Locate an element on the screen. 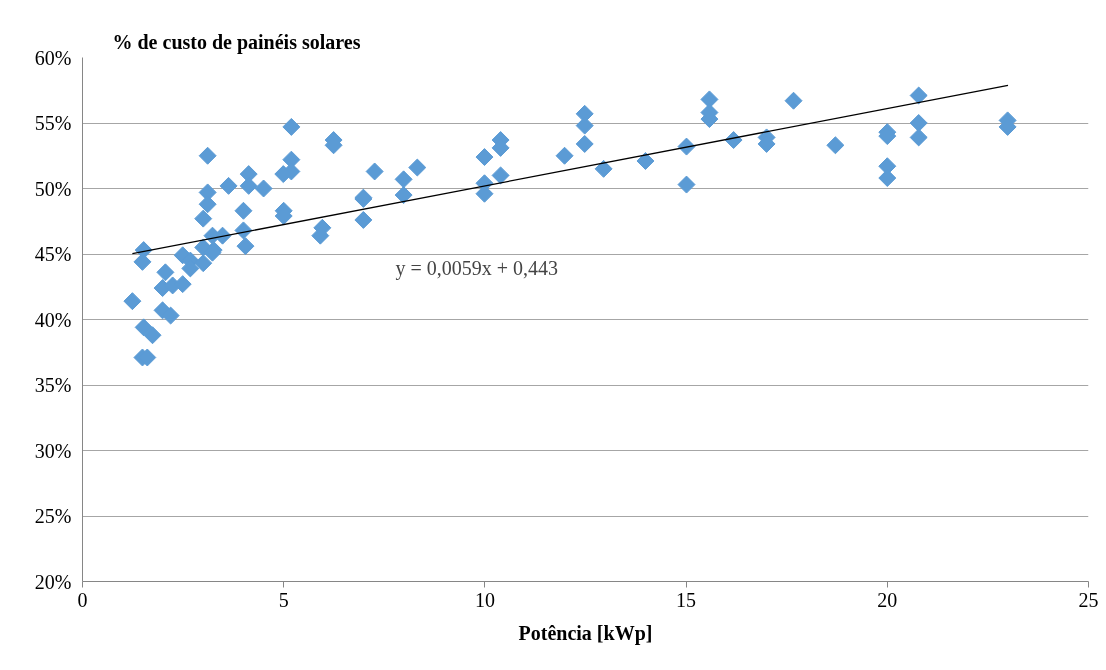  x-tick-label: 0 is located at coordinates (82, 599).